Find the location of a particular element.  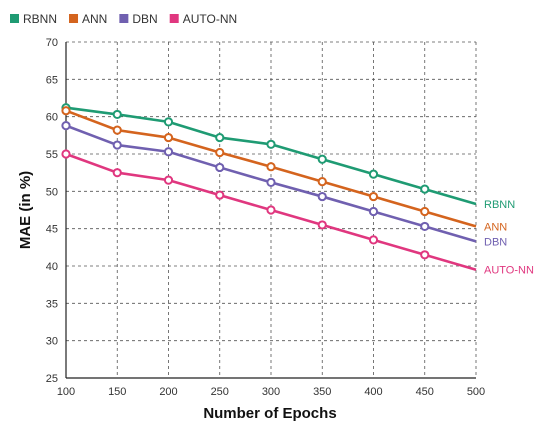

x-tick-label: 450 is located at coordinates (425, 392).